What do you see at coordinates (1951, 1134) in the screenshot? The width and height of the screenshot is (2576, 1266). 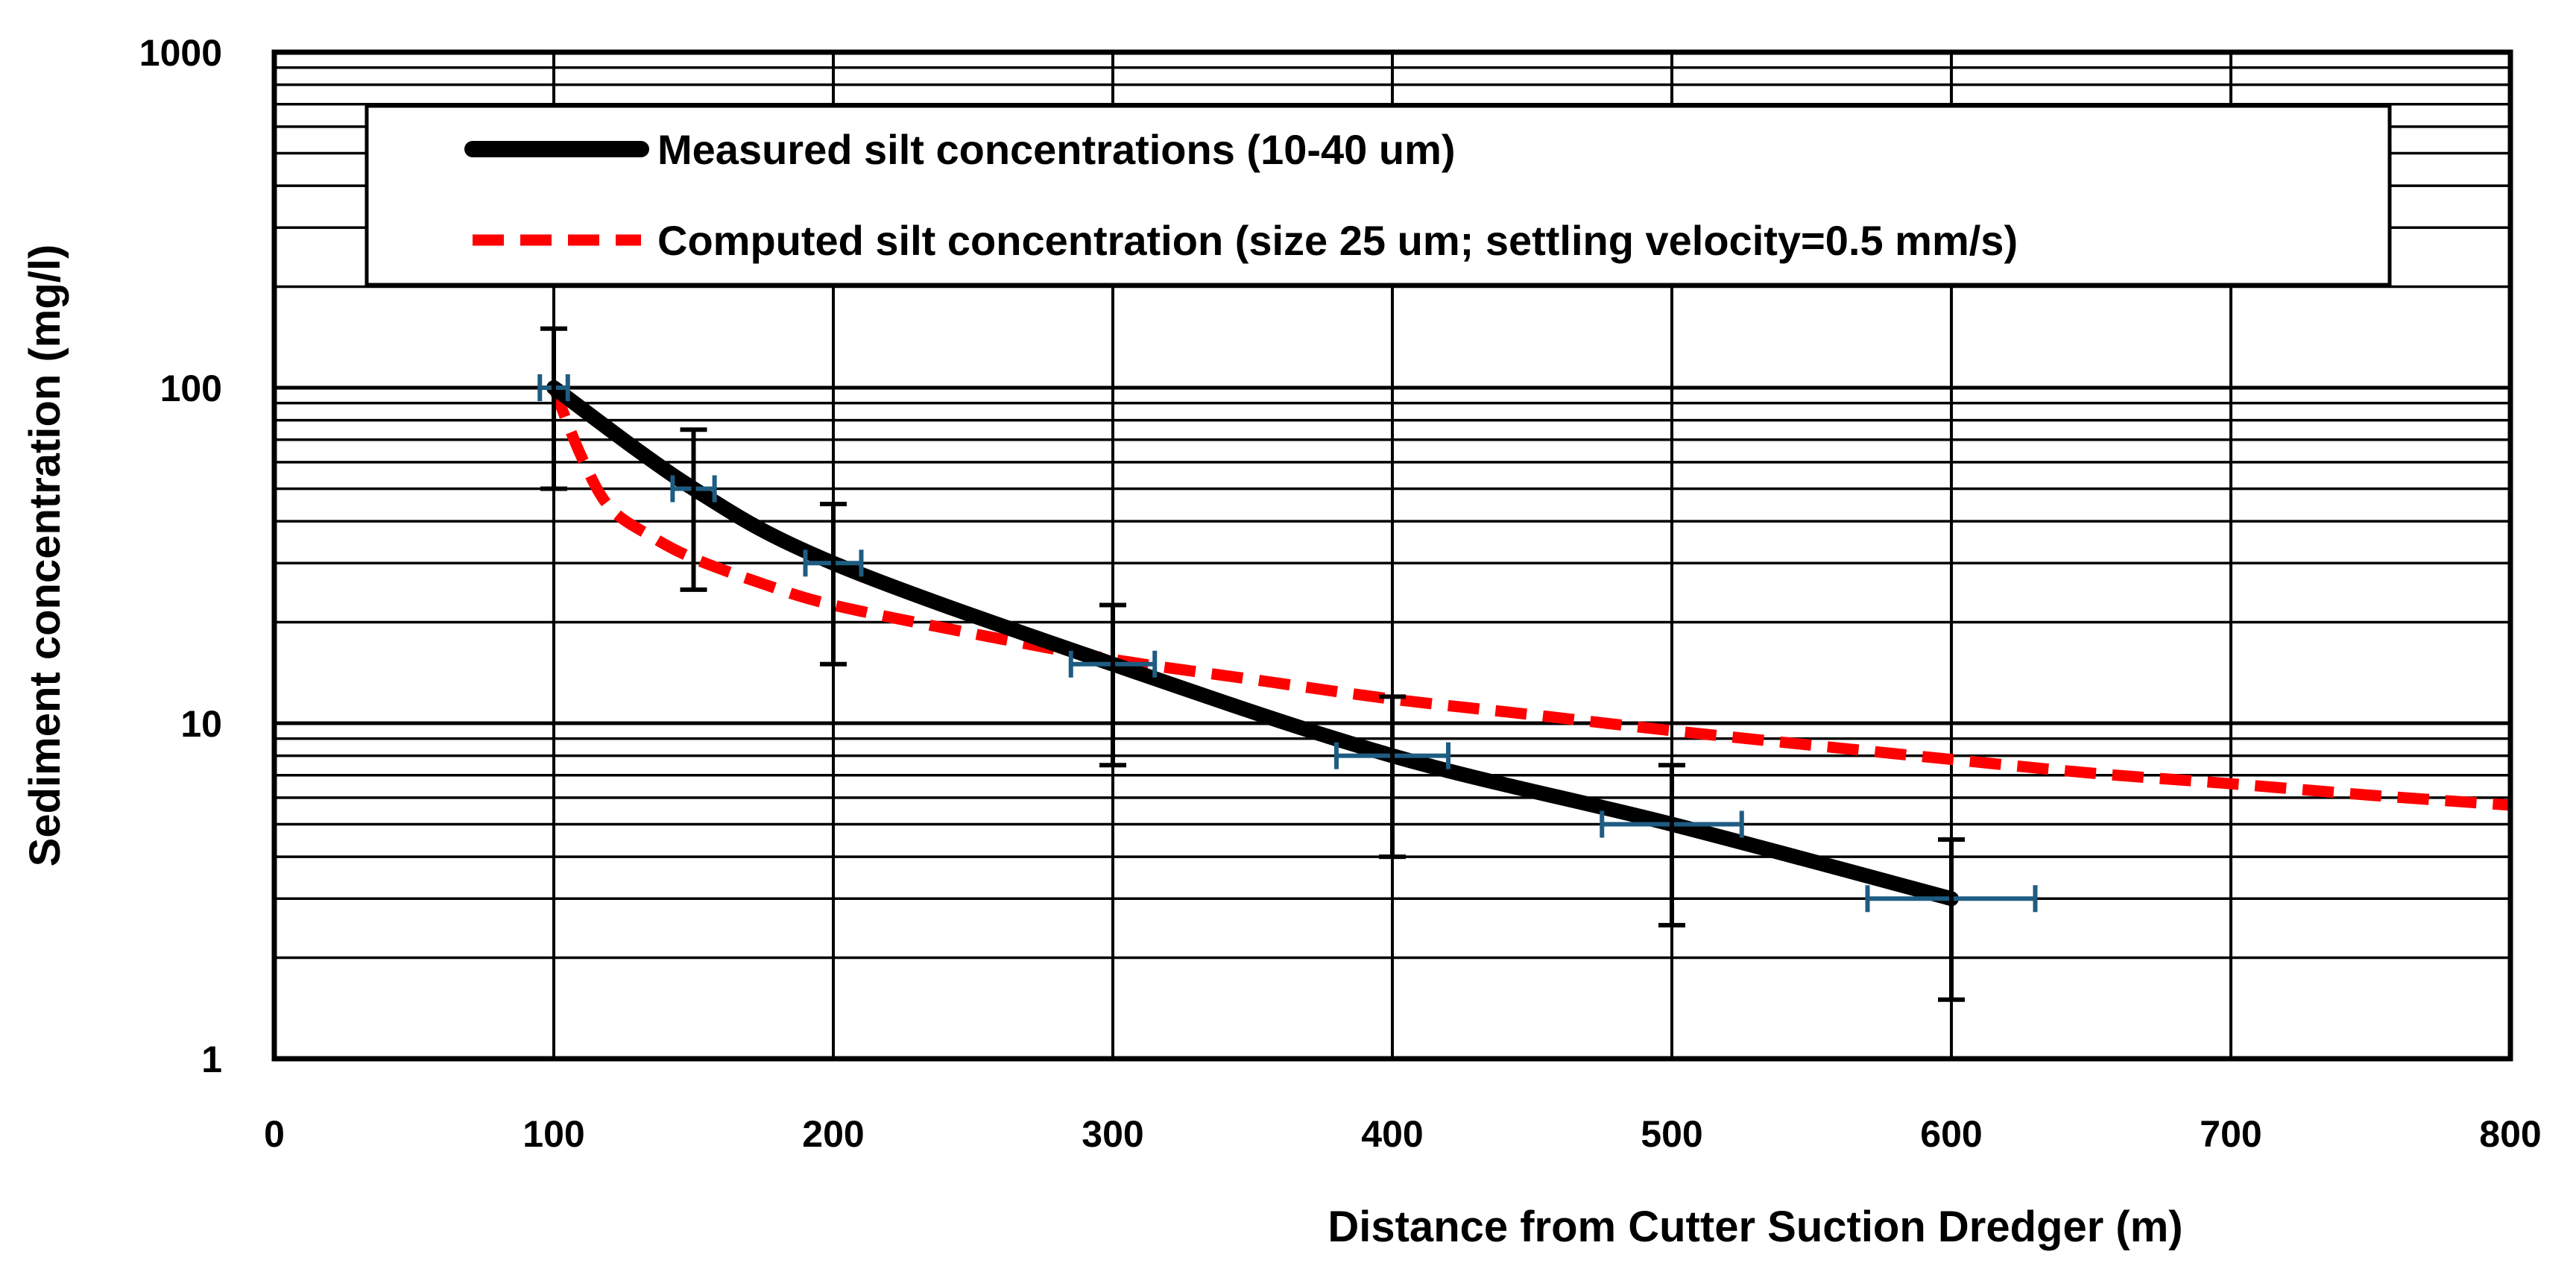 I see `x-tick-label: 600` at bounding box center [1951, 1134].